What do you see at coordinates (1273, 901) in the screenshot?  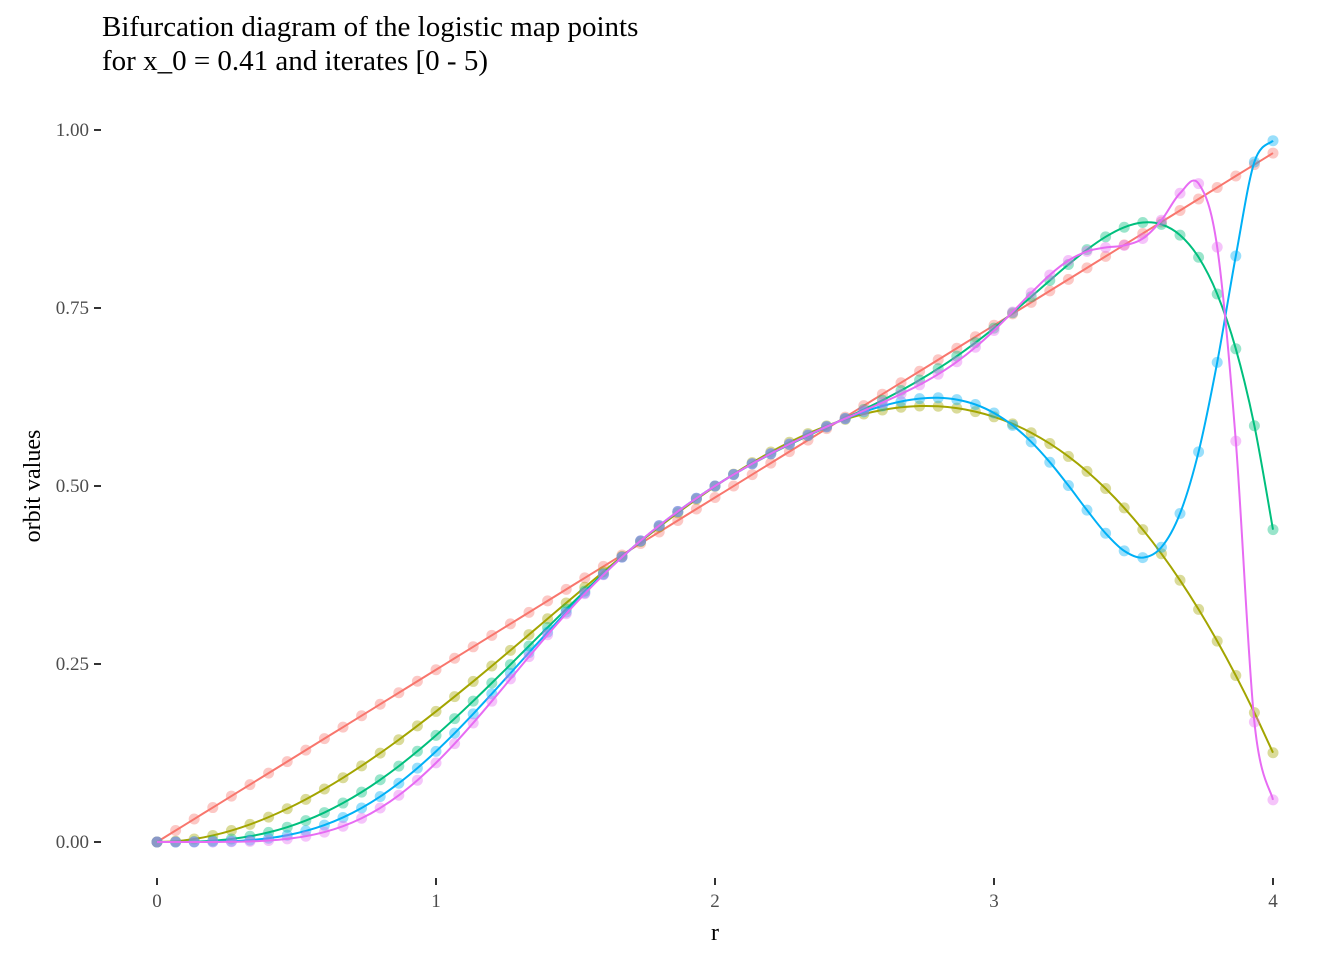 I see `x-tick-label: 4` at bounding box center [1273, 901].